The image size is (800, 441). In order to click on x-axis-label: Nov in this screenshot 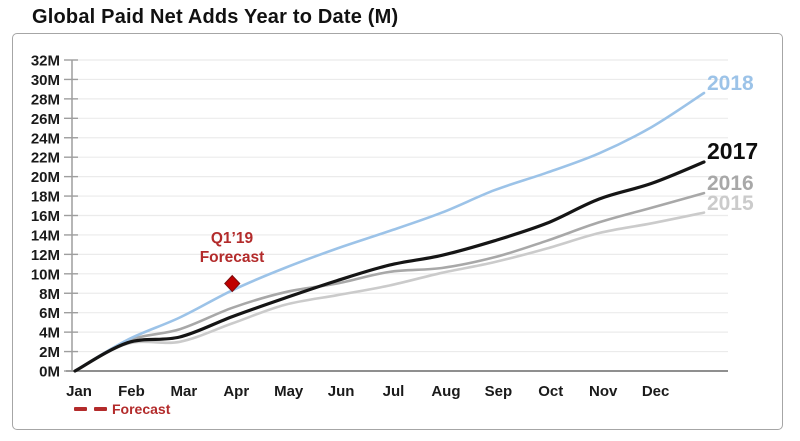, I will do `click(603, 391)`.